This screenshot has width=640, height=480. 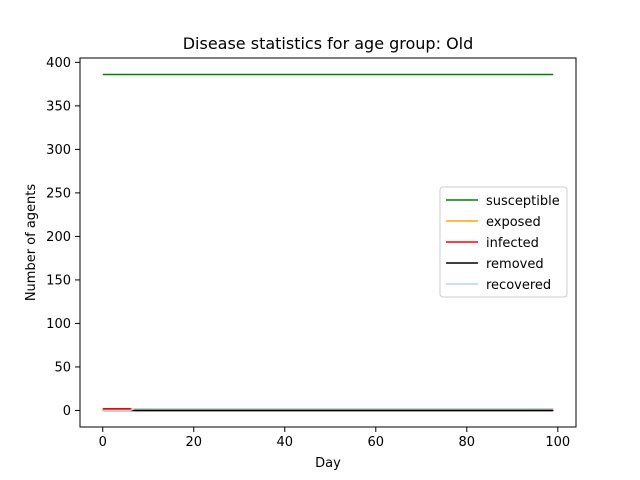 I want to click on y-tick-label: 250, so click(x=58, y=193).